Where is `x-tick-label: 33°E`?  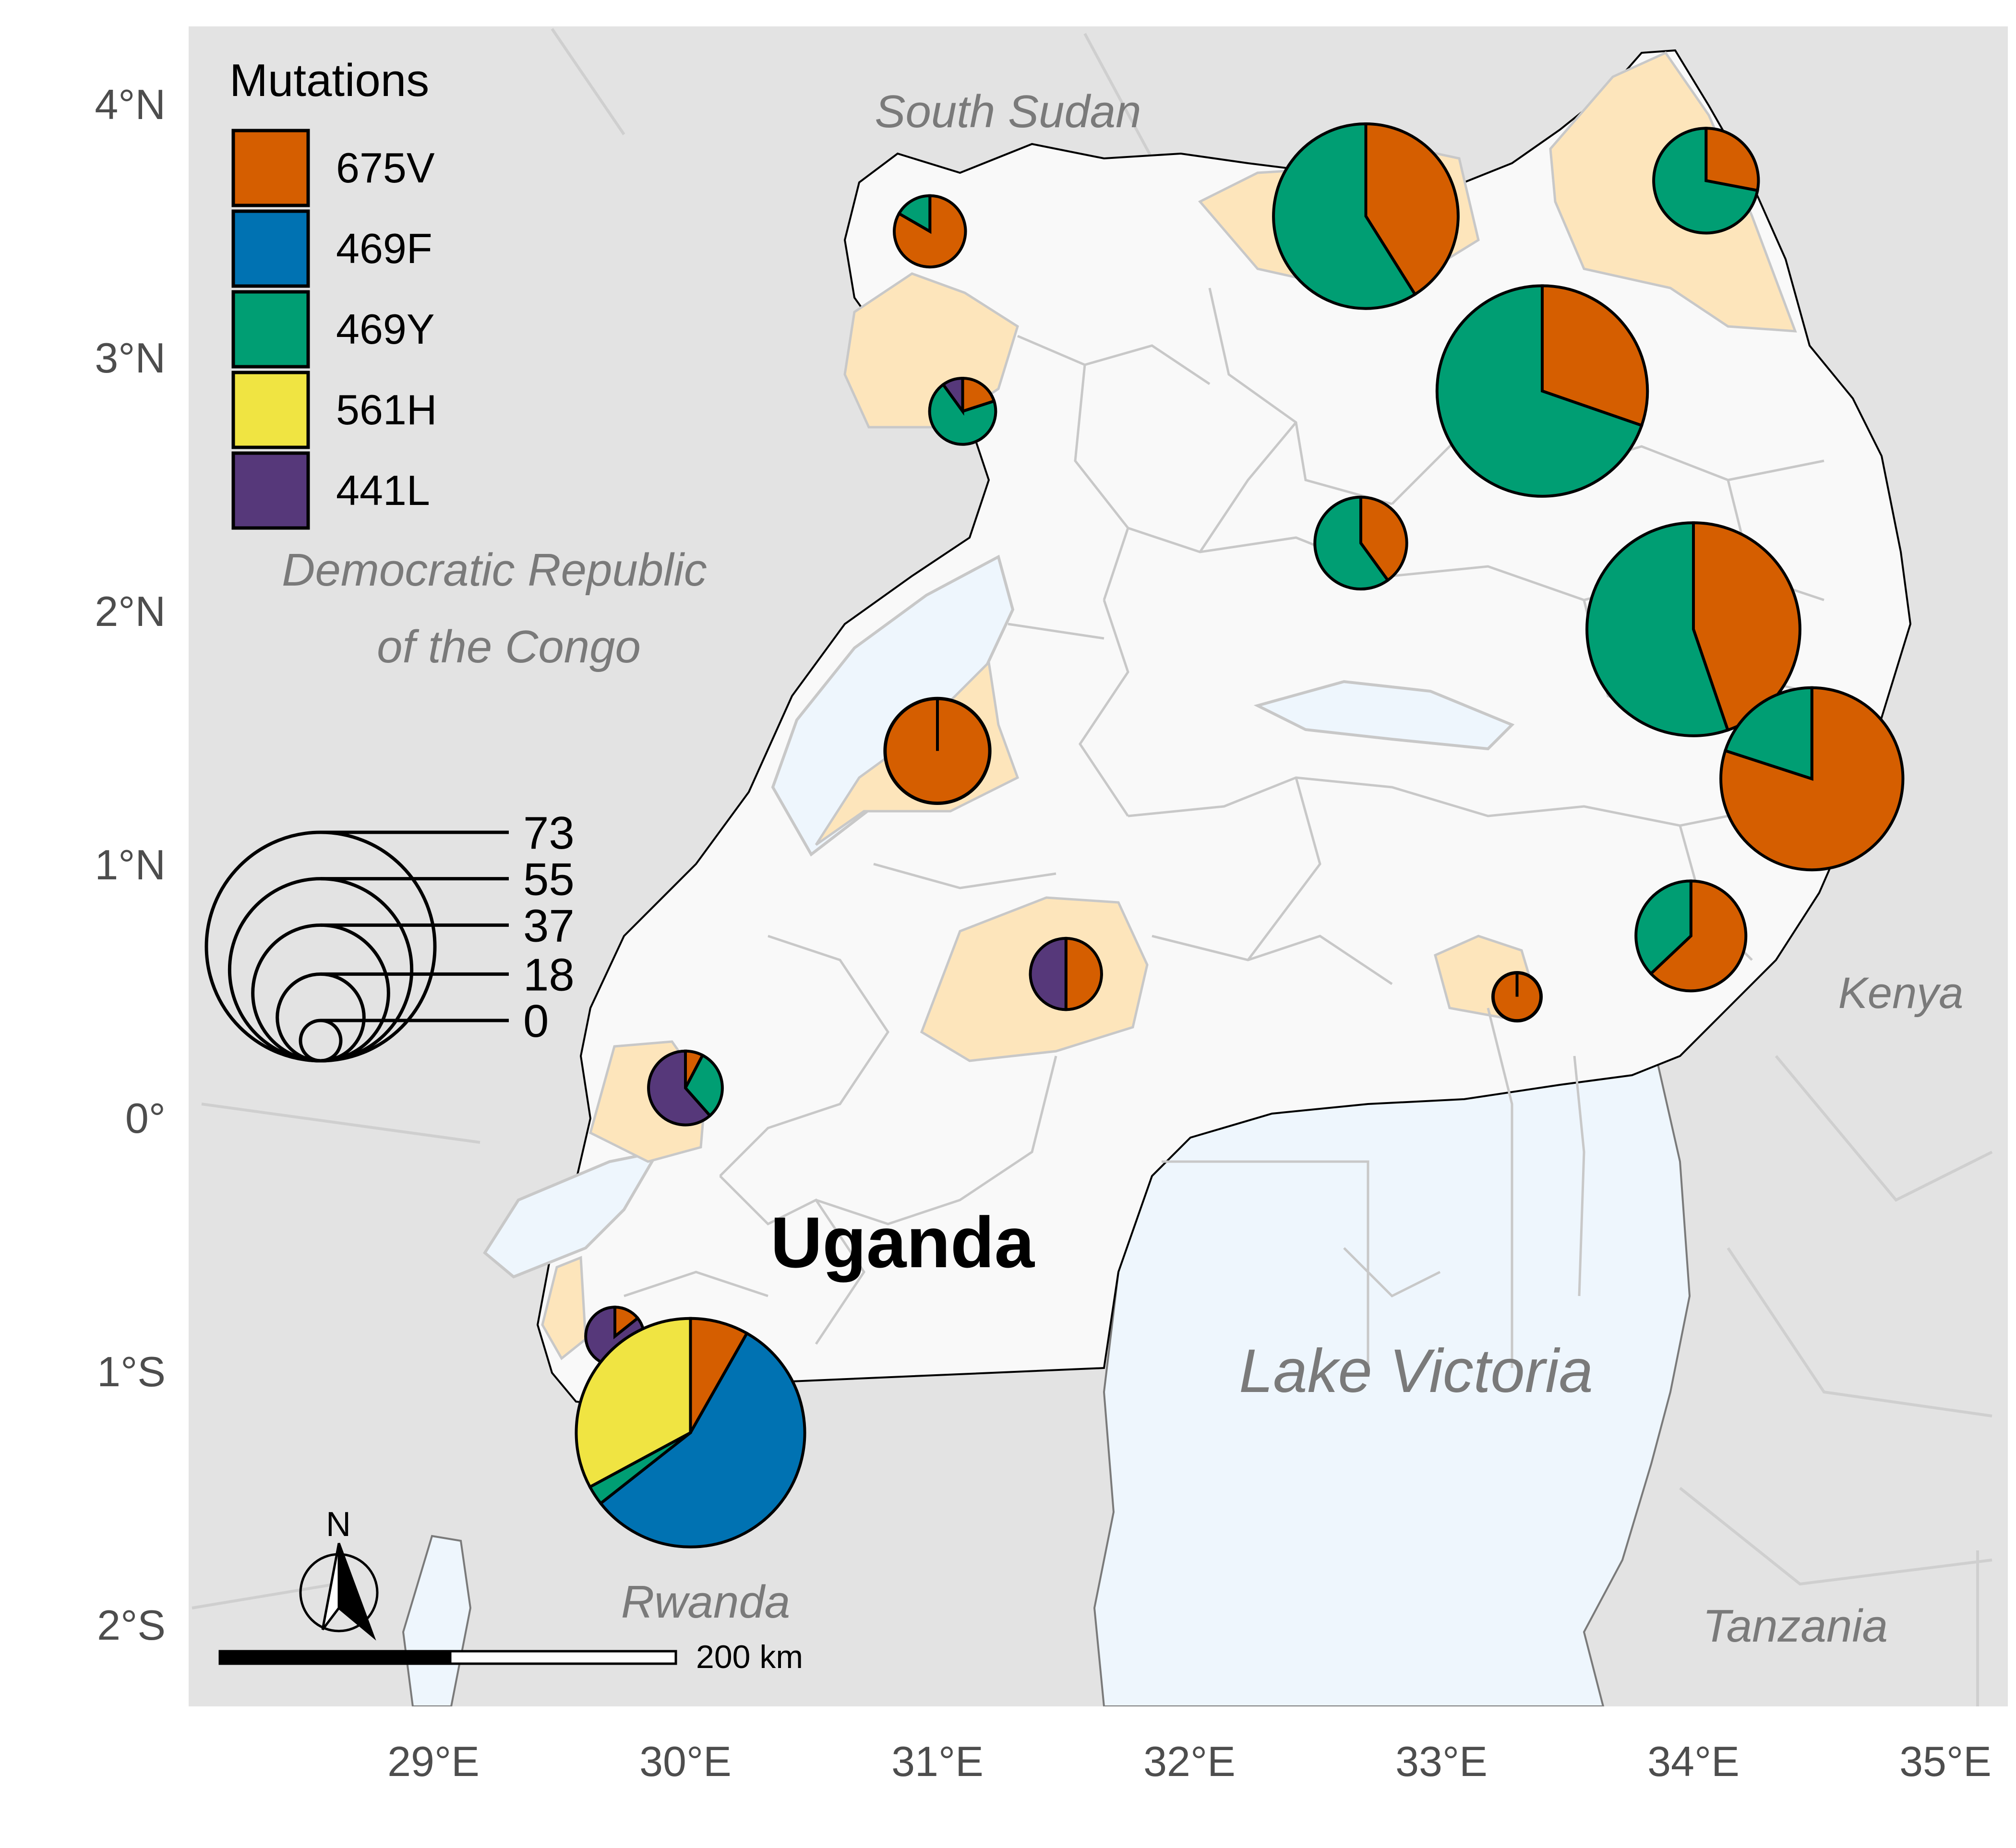
x-tick-label: 33°E is located at coordinates (1441, 1761).